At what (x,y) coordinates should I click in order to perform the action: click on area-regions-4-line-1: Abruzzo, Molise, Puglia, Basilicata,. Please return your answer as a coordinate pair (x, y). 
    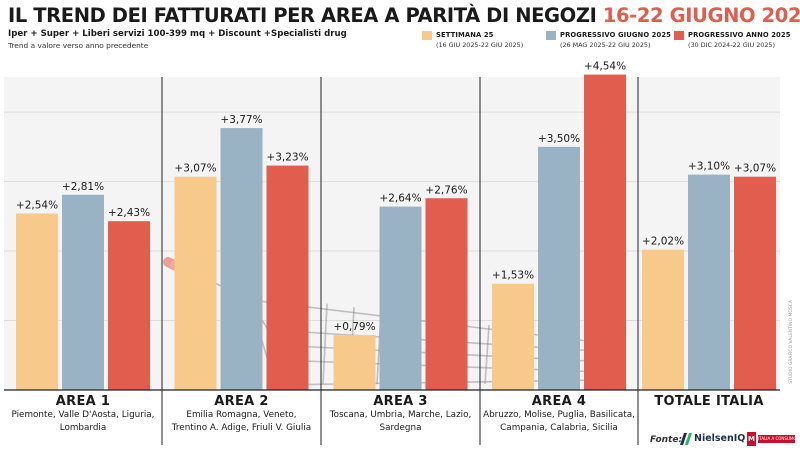
    Looking at the image, I should click on (559, 415).